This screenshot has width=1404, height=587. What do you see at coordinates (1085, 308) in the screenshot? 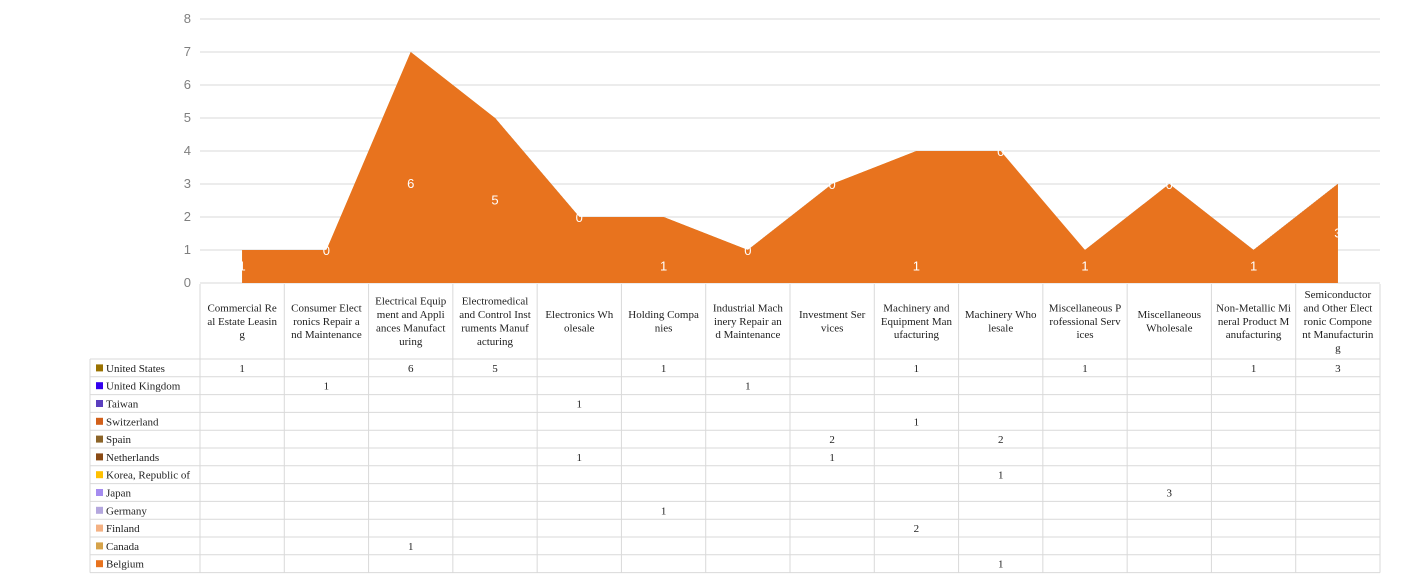
I see `category-label: Miscellaneous P` at bounding box center [1085, 308].